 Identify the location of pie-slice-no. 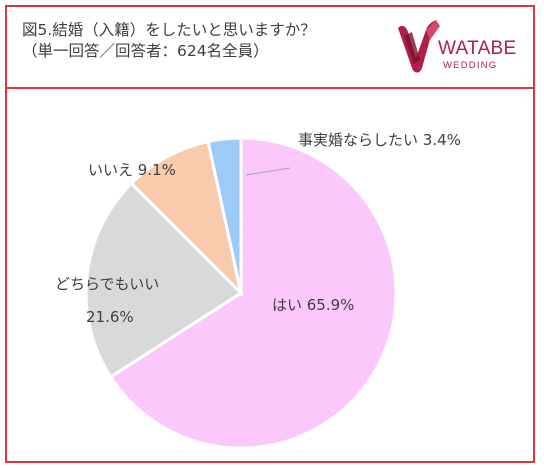
(186, 218).